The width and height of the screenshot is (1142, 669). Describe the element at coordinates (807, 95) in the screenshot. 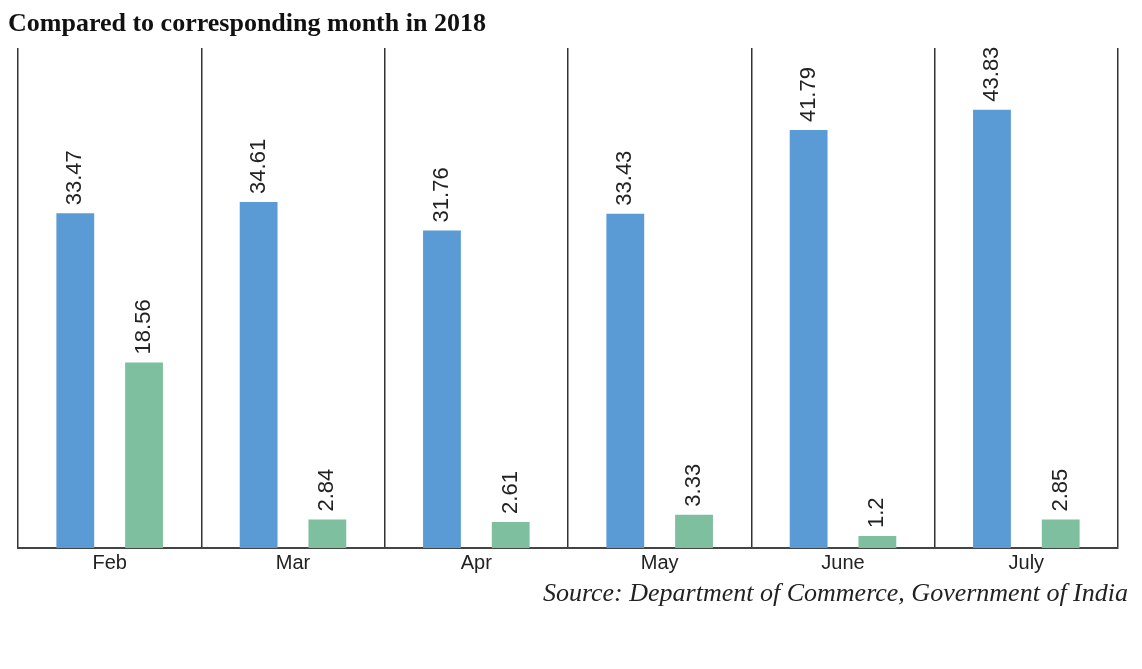

I see `data-label: 41.79` at that location.